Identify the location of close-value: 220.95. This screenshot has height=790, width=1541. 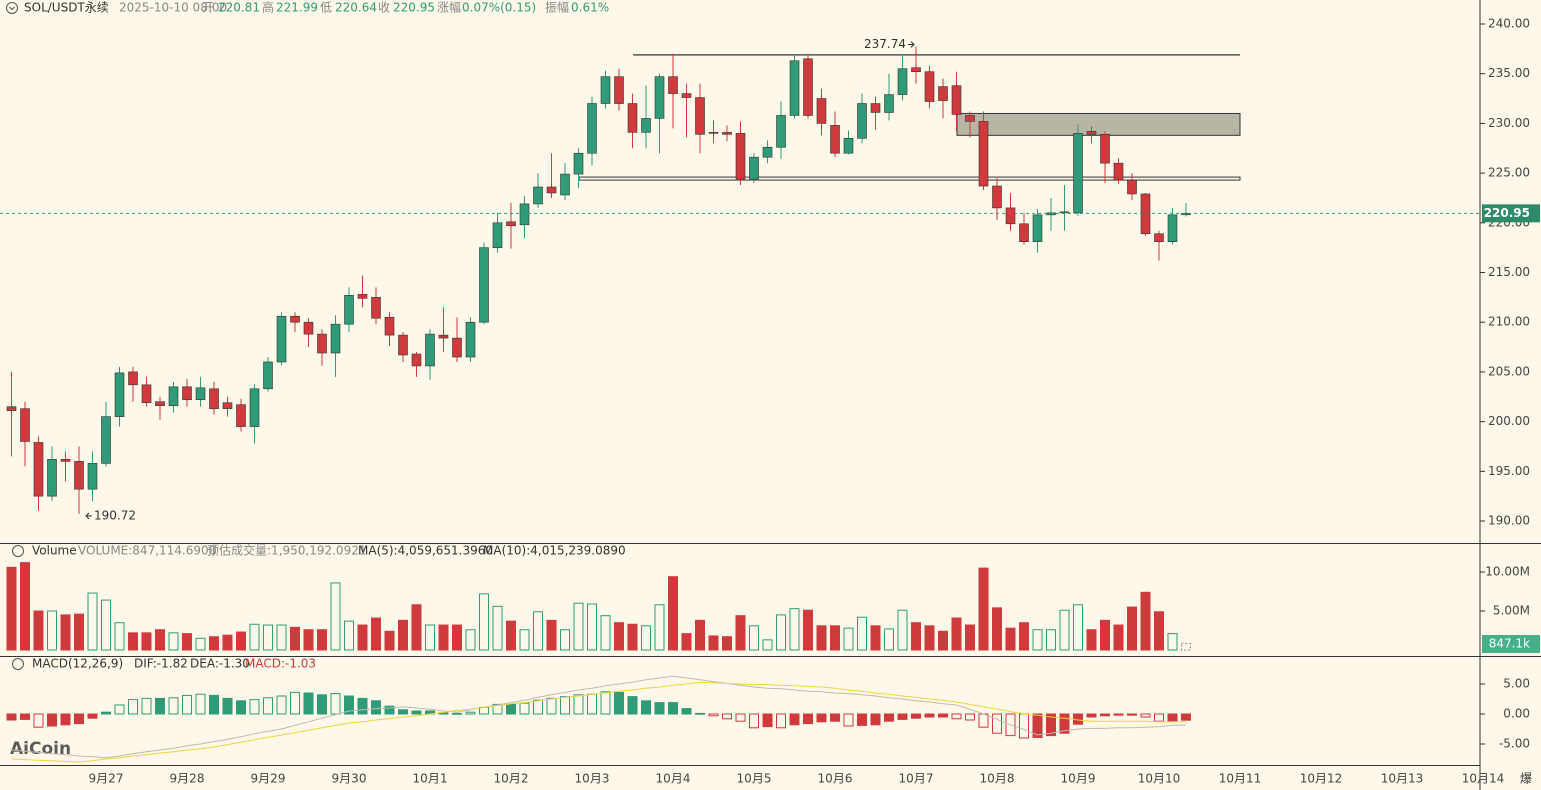
(414, 8).